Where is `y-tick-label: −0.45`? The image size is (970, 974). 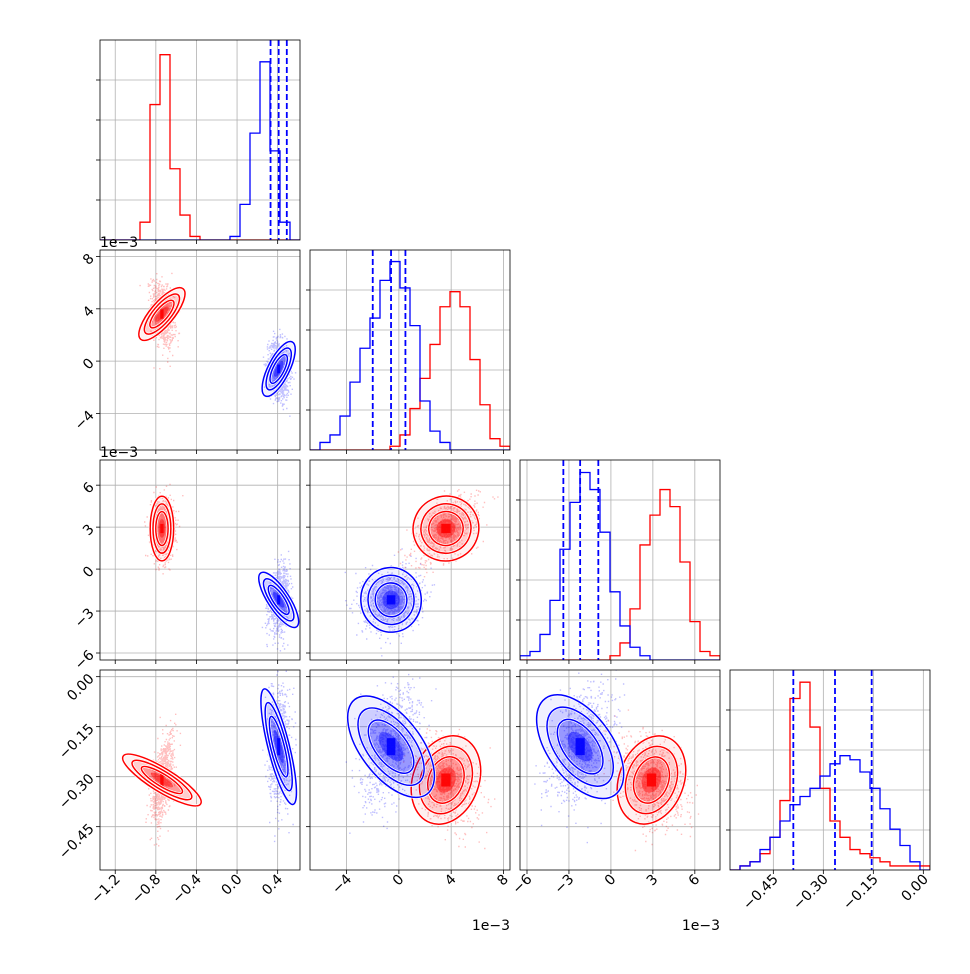 y-tick-label: −0.45 is located at coordinates (77, 842).